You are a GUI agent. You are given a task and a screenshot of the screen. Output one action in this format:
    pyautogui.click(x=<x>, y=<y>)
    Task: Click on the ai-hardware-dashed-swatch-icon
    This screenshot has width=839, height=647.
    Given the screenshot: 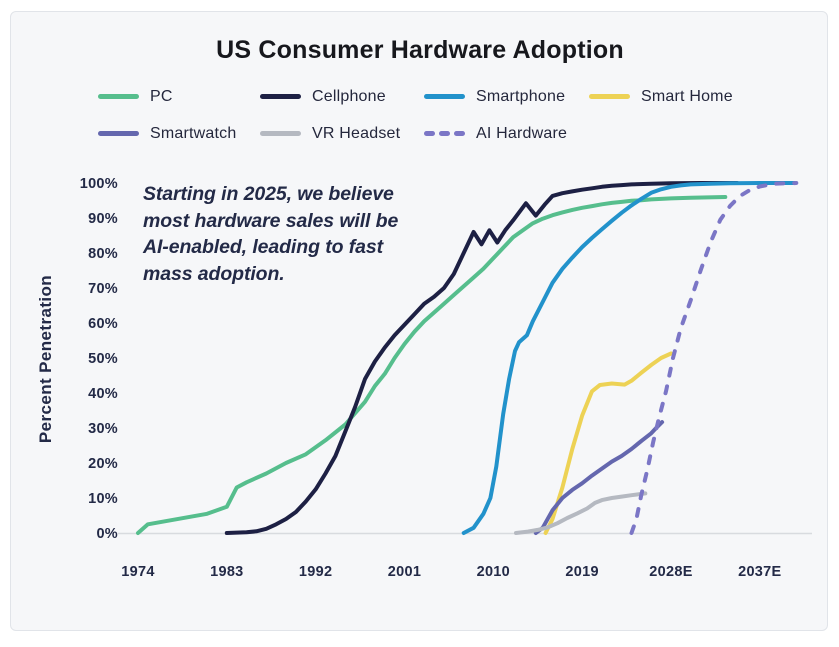 What is the action you would take?
    pyautogui.click(x=444, y=133)
    